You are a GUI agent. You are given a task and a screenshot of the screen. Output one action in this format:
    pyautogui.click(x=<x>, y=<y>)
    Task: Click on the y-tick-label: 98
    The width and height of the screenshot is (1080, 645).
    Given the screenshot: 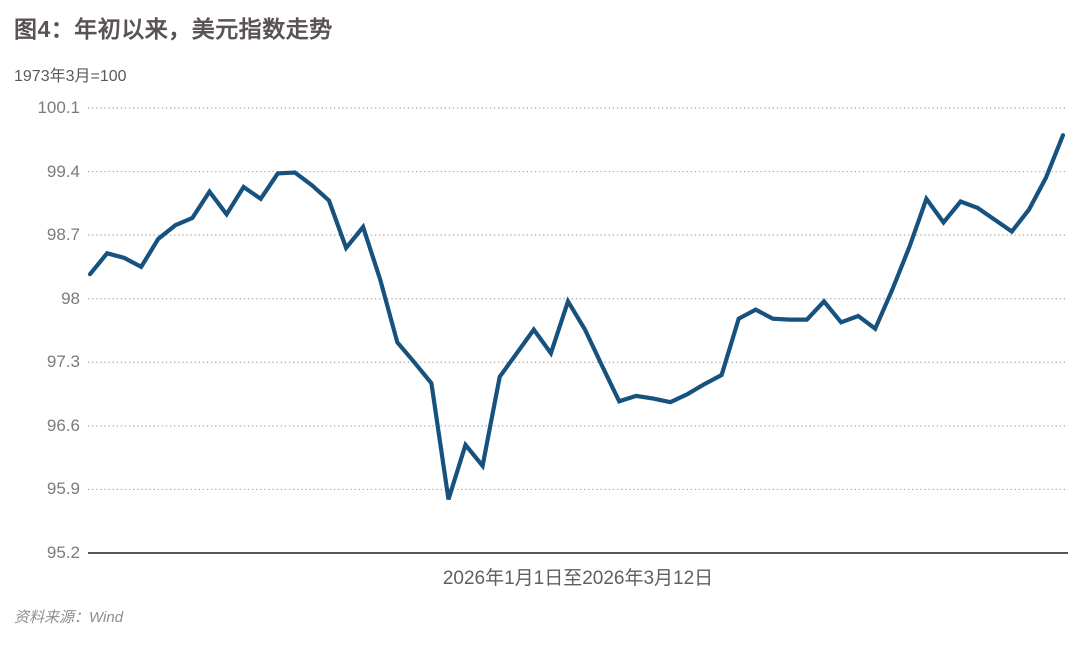 What is the action you would take?
    pyautogui.click(x=70, y=298)
    